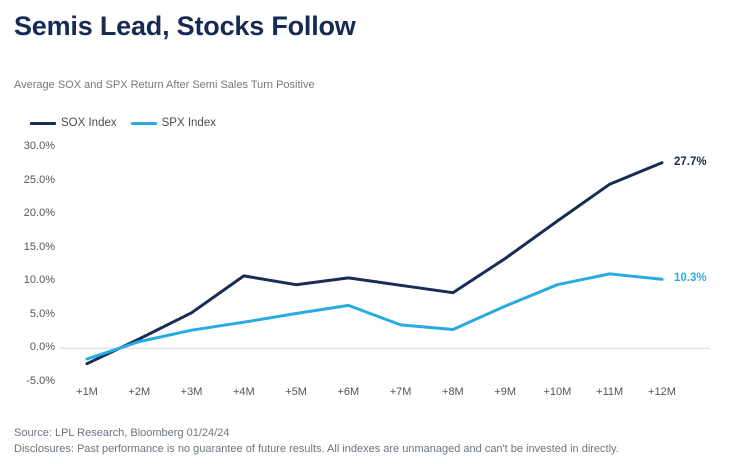 The image size is (736, 464). What do you see at coordinates (39, 179) in the screenshot?
I see `y-tick-label: 25.0%` at bounding box center [39, 179].